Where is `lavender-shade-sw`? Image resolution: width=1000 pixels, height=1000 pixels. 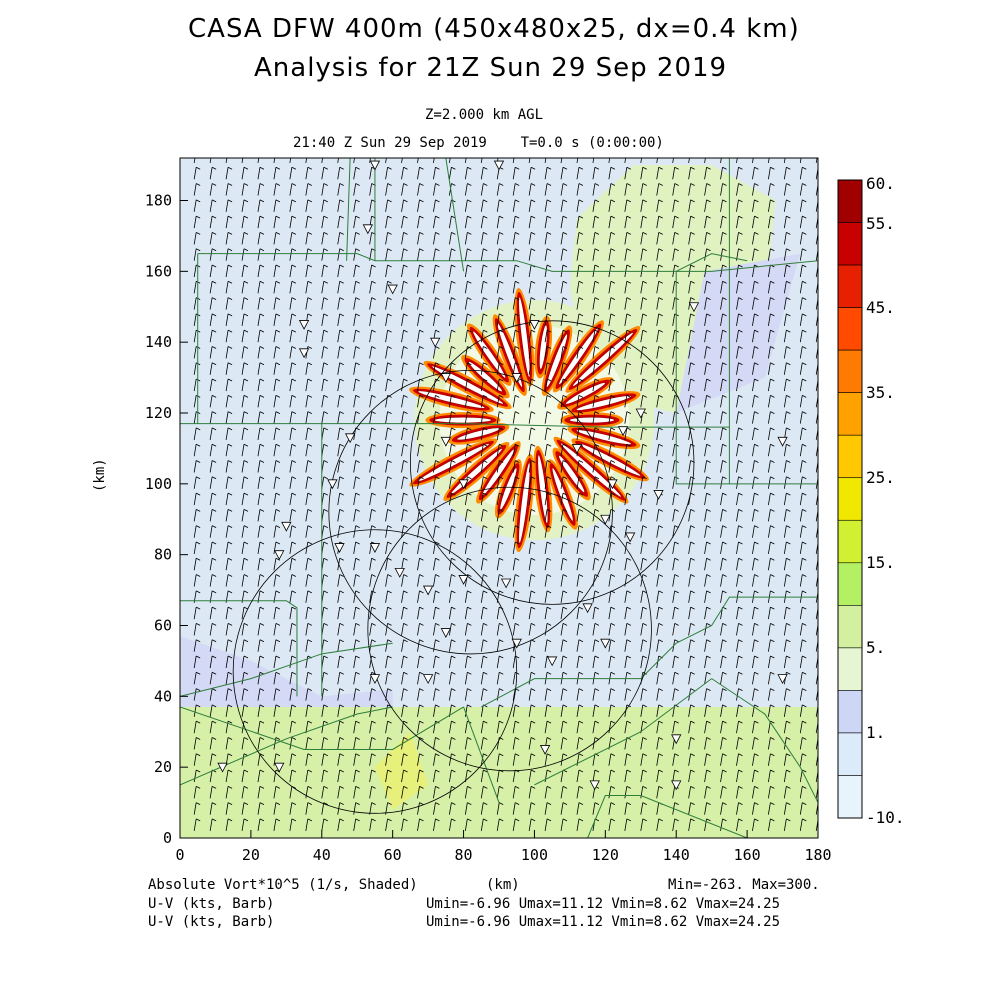
lavender-shade-sw is located at coordinates (286, 671).